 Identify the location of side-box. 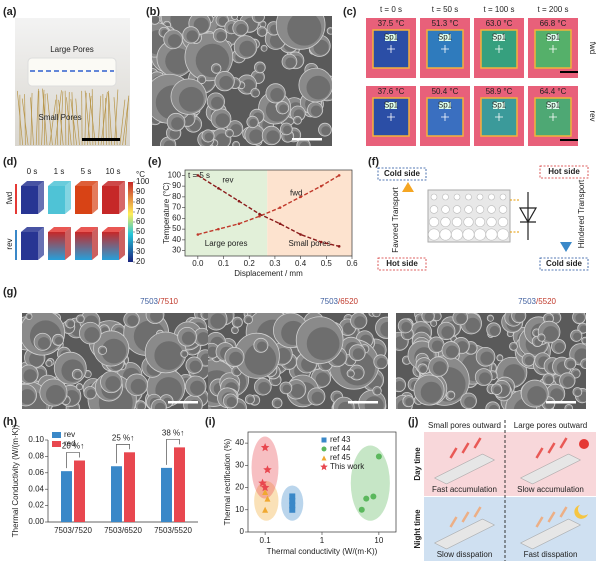
(402, 174).